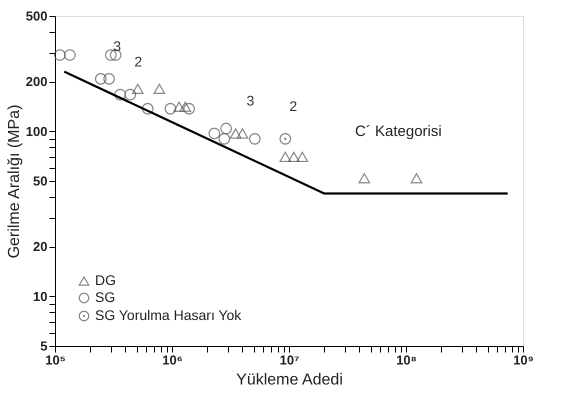  What do you see at coordinates (37, 82) in the screenshot?
I see `y-tick-label: 200` at bounding box center [37, 82].